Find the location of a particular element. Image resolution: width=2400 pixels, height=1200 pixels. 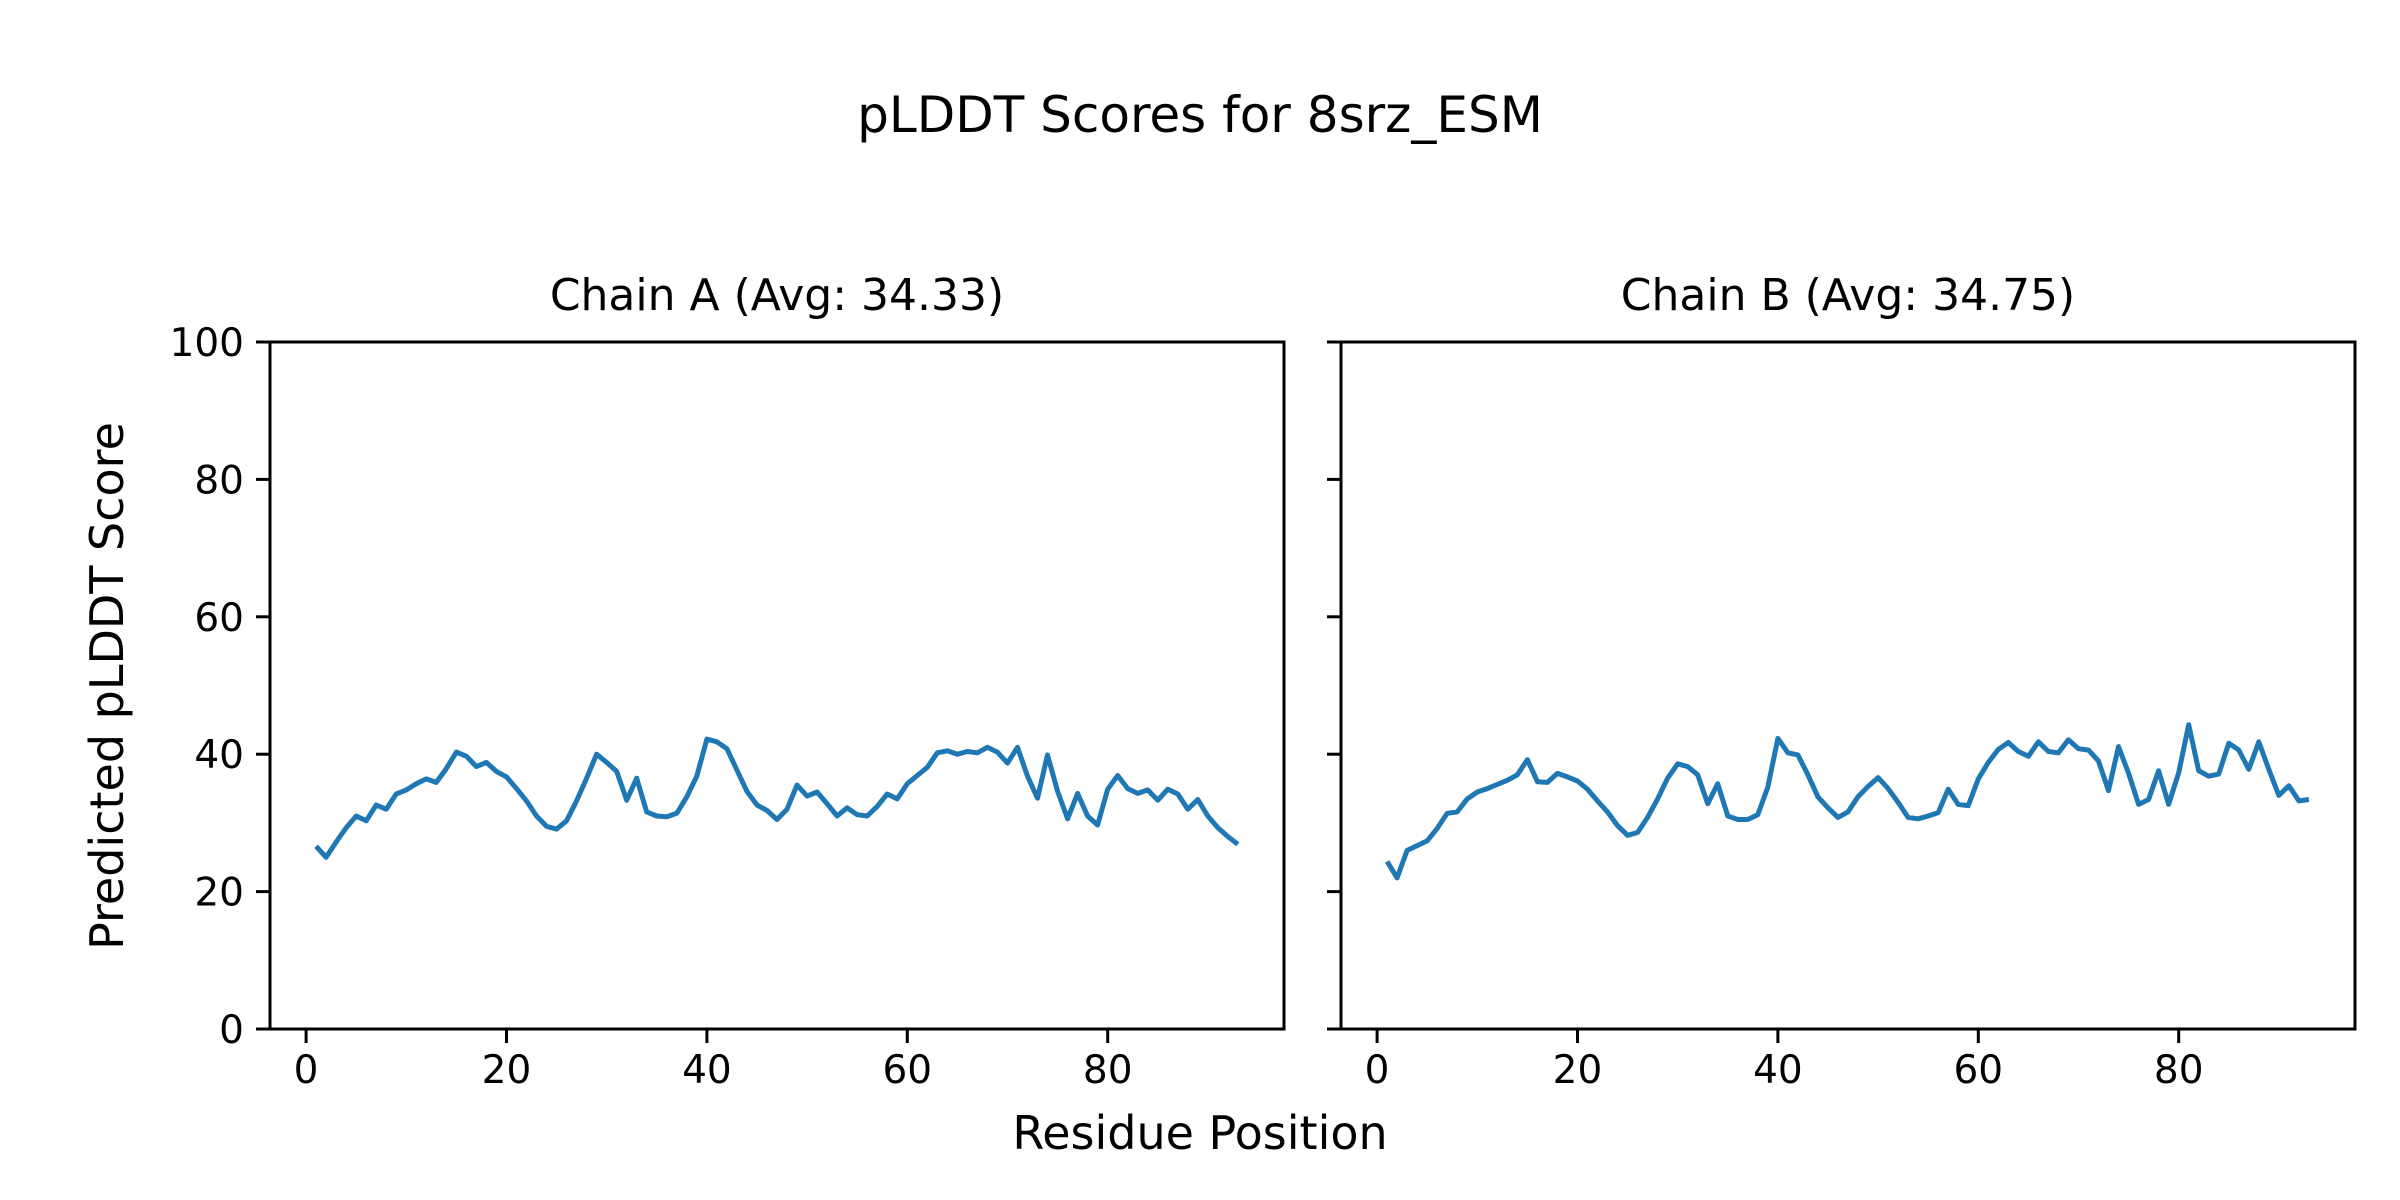

chain-b-title: Chain B (Avg: 34.75) is located at coordinates (1848, 295).